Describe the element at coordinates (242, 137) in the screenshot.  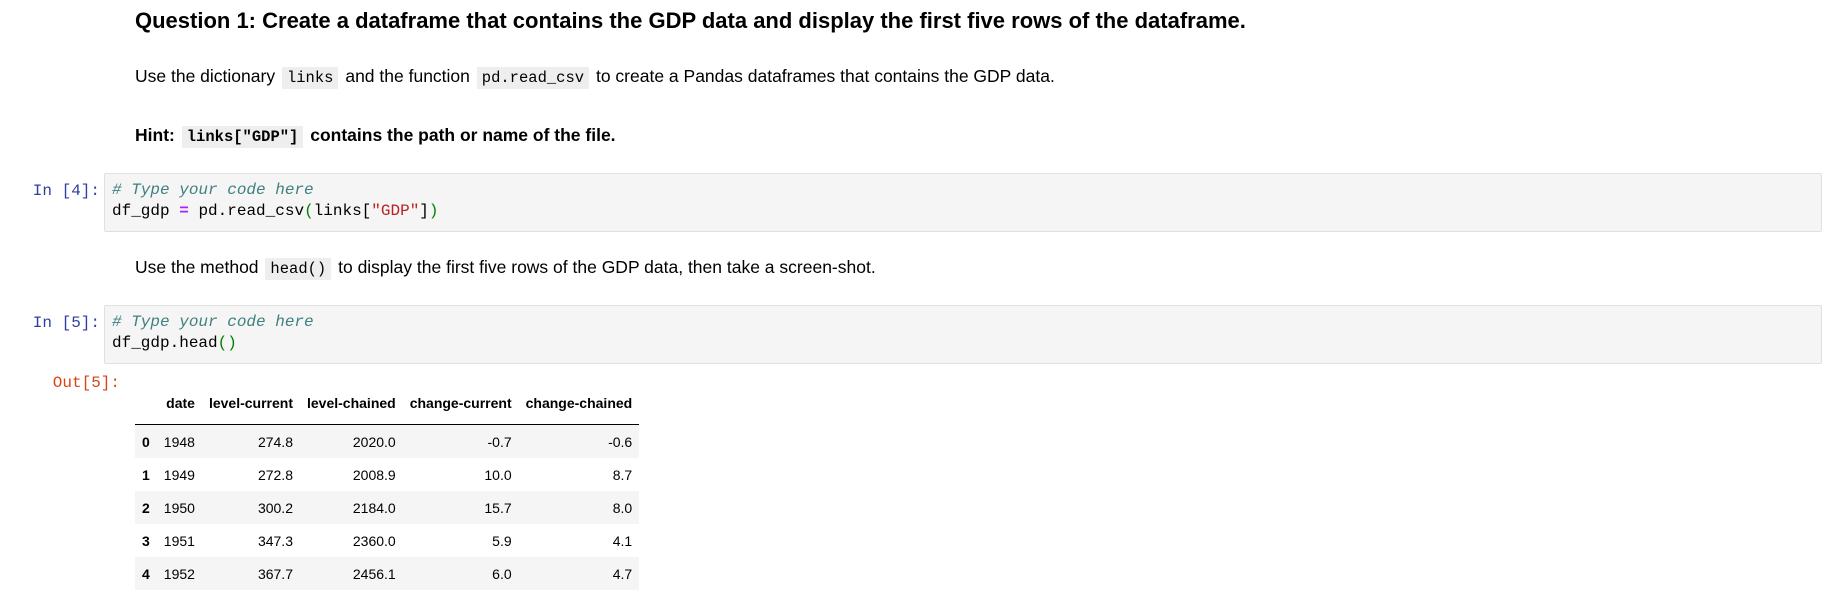
I see `inline-code-links-gdp: links["GDP"]` at that location.